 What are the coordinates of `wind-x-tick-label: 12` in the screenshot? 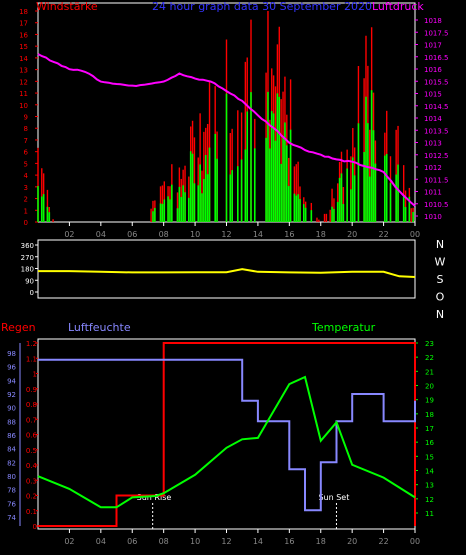 It's located at (226, 234).